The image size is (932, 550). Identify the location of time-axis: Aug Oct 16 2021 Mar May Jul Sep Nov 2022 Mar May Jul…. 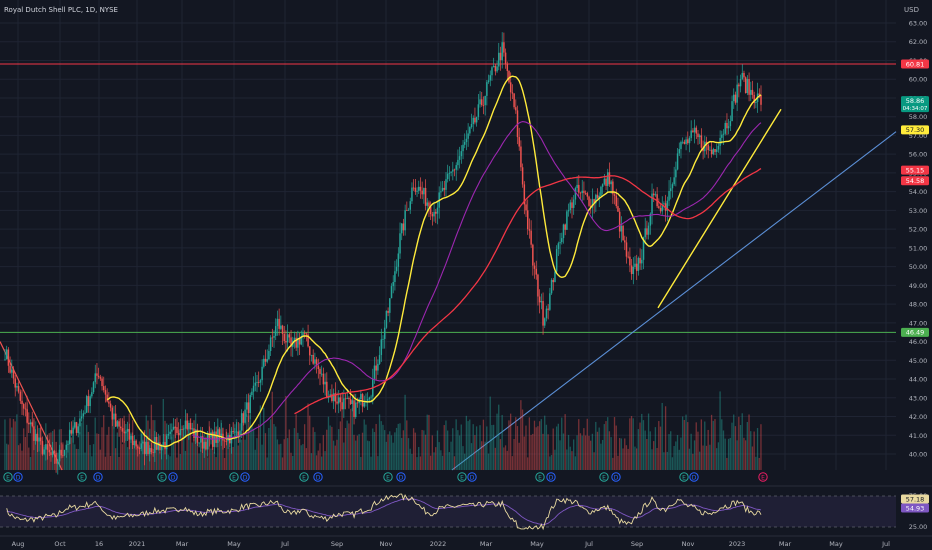
(466, 541).